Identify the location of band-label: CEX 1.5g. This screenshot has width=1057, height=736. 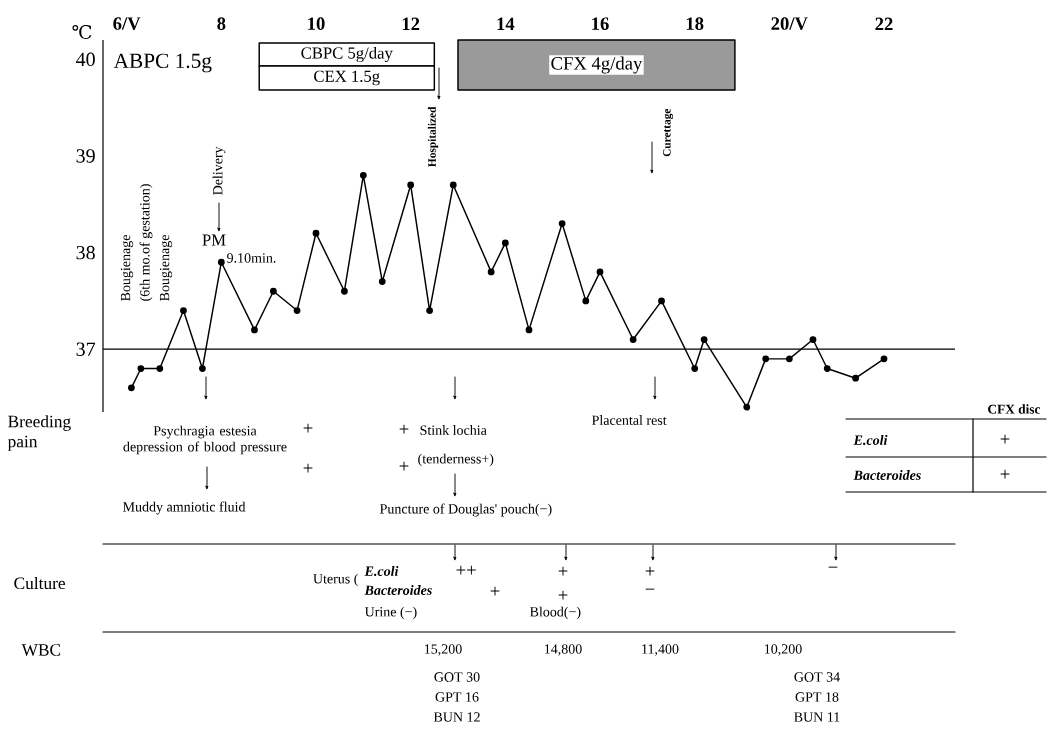
(347, 78).